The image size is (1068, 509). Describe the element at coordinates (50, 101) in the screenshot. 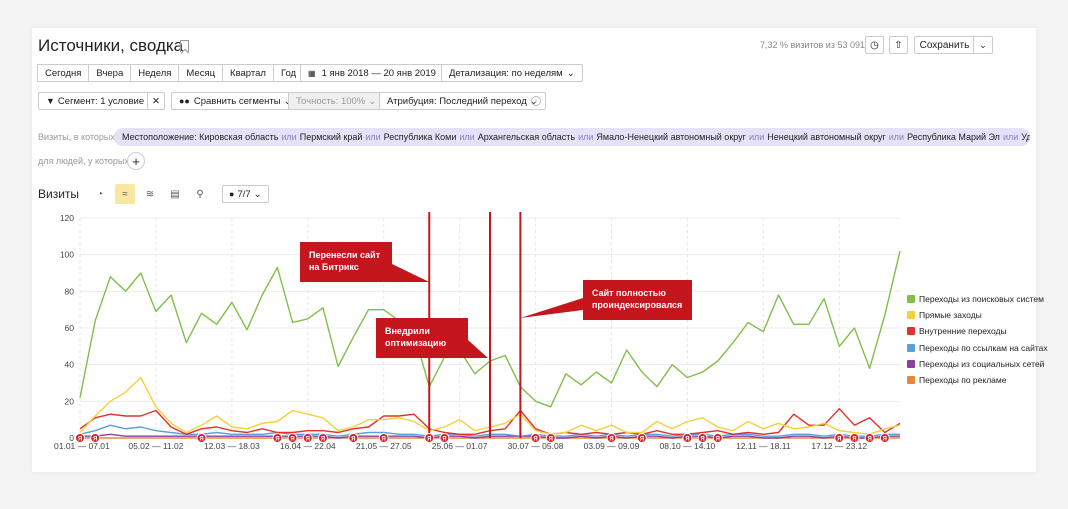

I see `filter-icon: ▼` at that location.